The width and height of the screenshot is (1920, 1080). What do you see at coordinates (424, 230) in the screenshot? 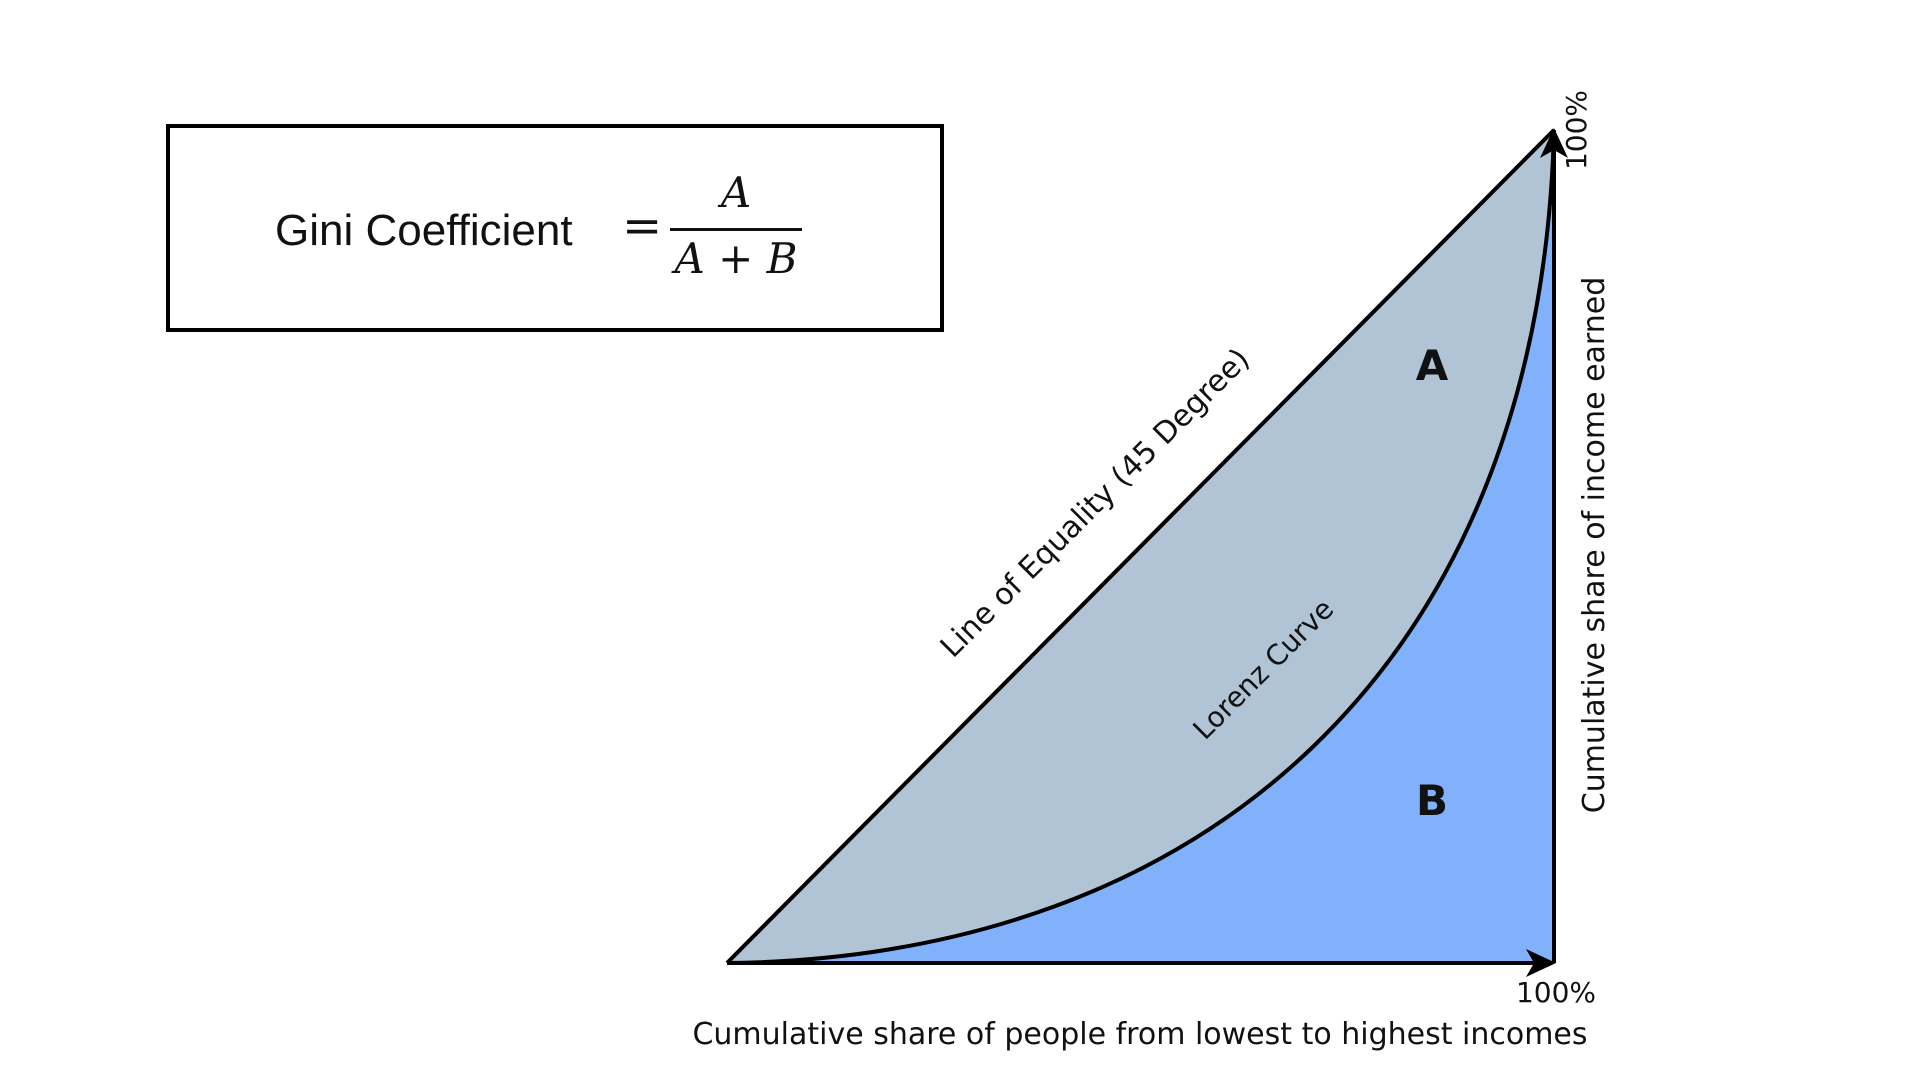
I see `formula-label: Gini Coefficient` at bounding box center [424, 230].